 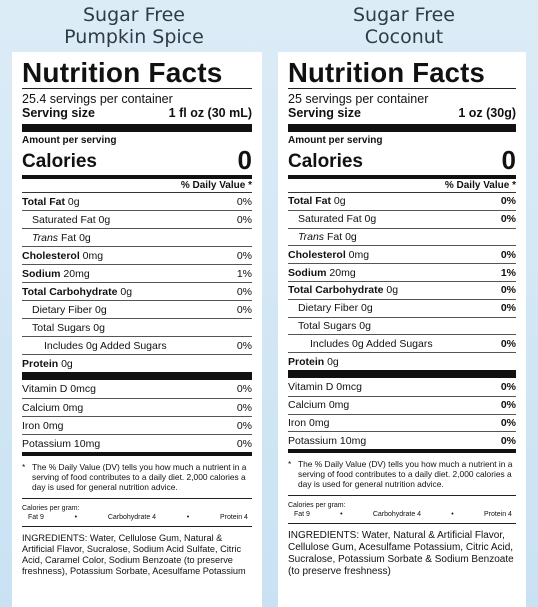 I want to click on nutrient-row: Total Fat 0g 0%, so click(x=137, y=201).